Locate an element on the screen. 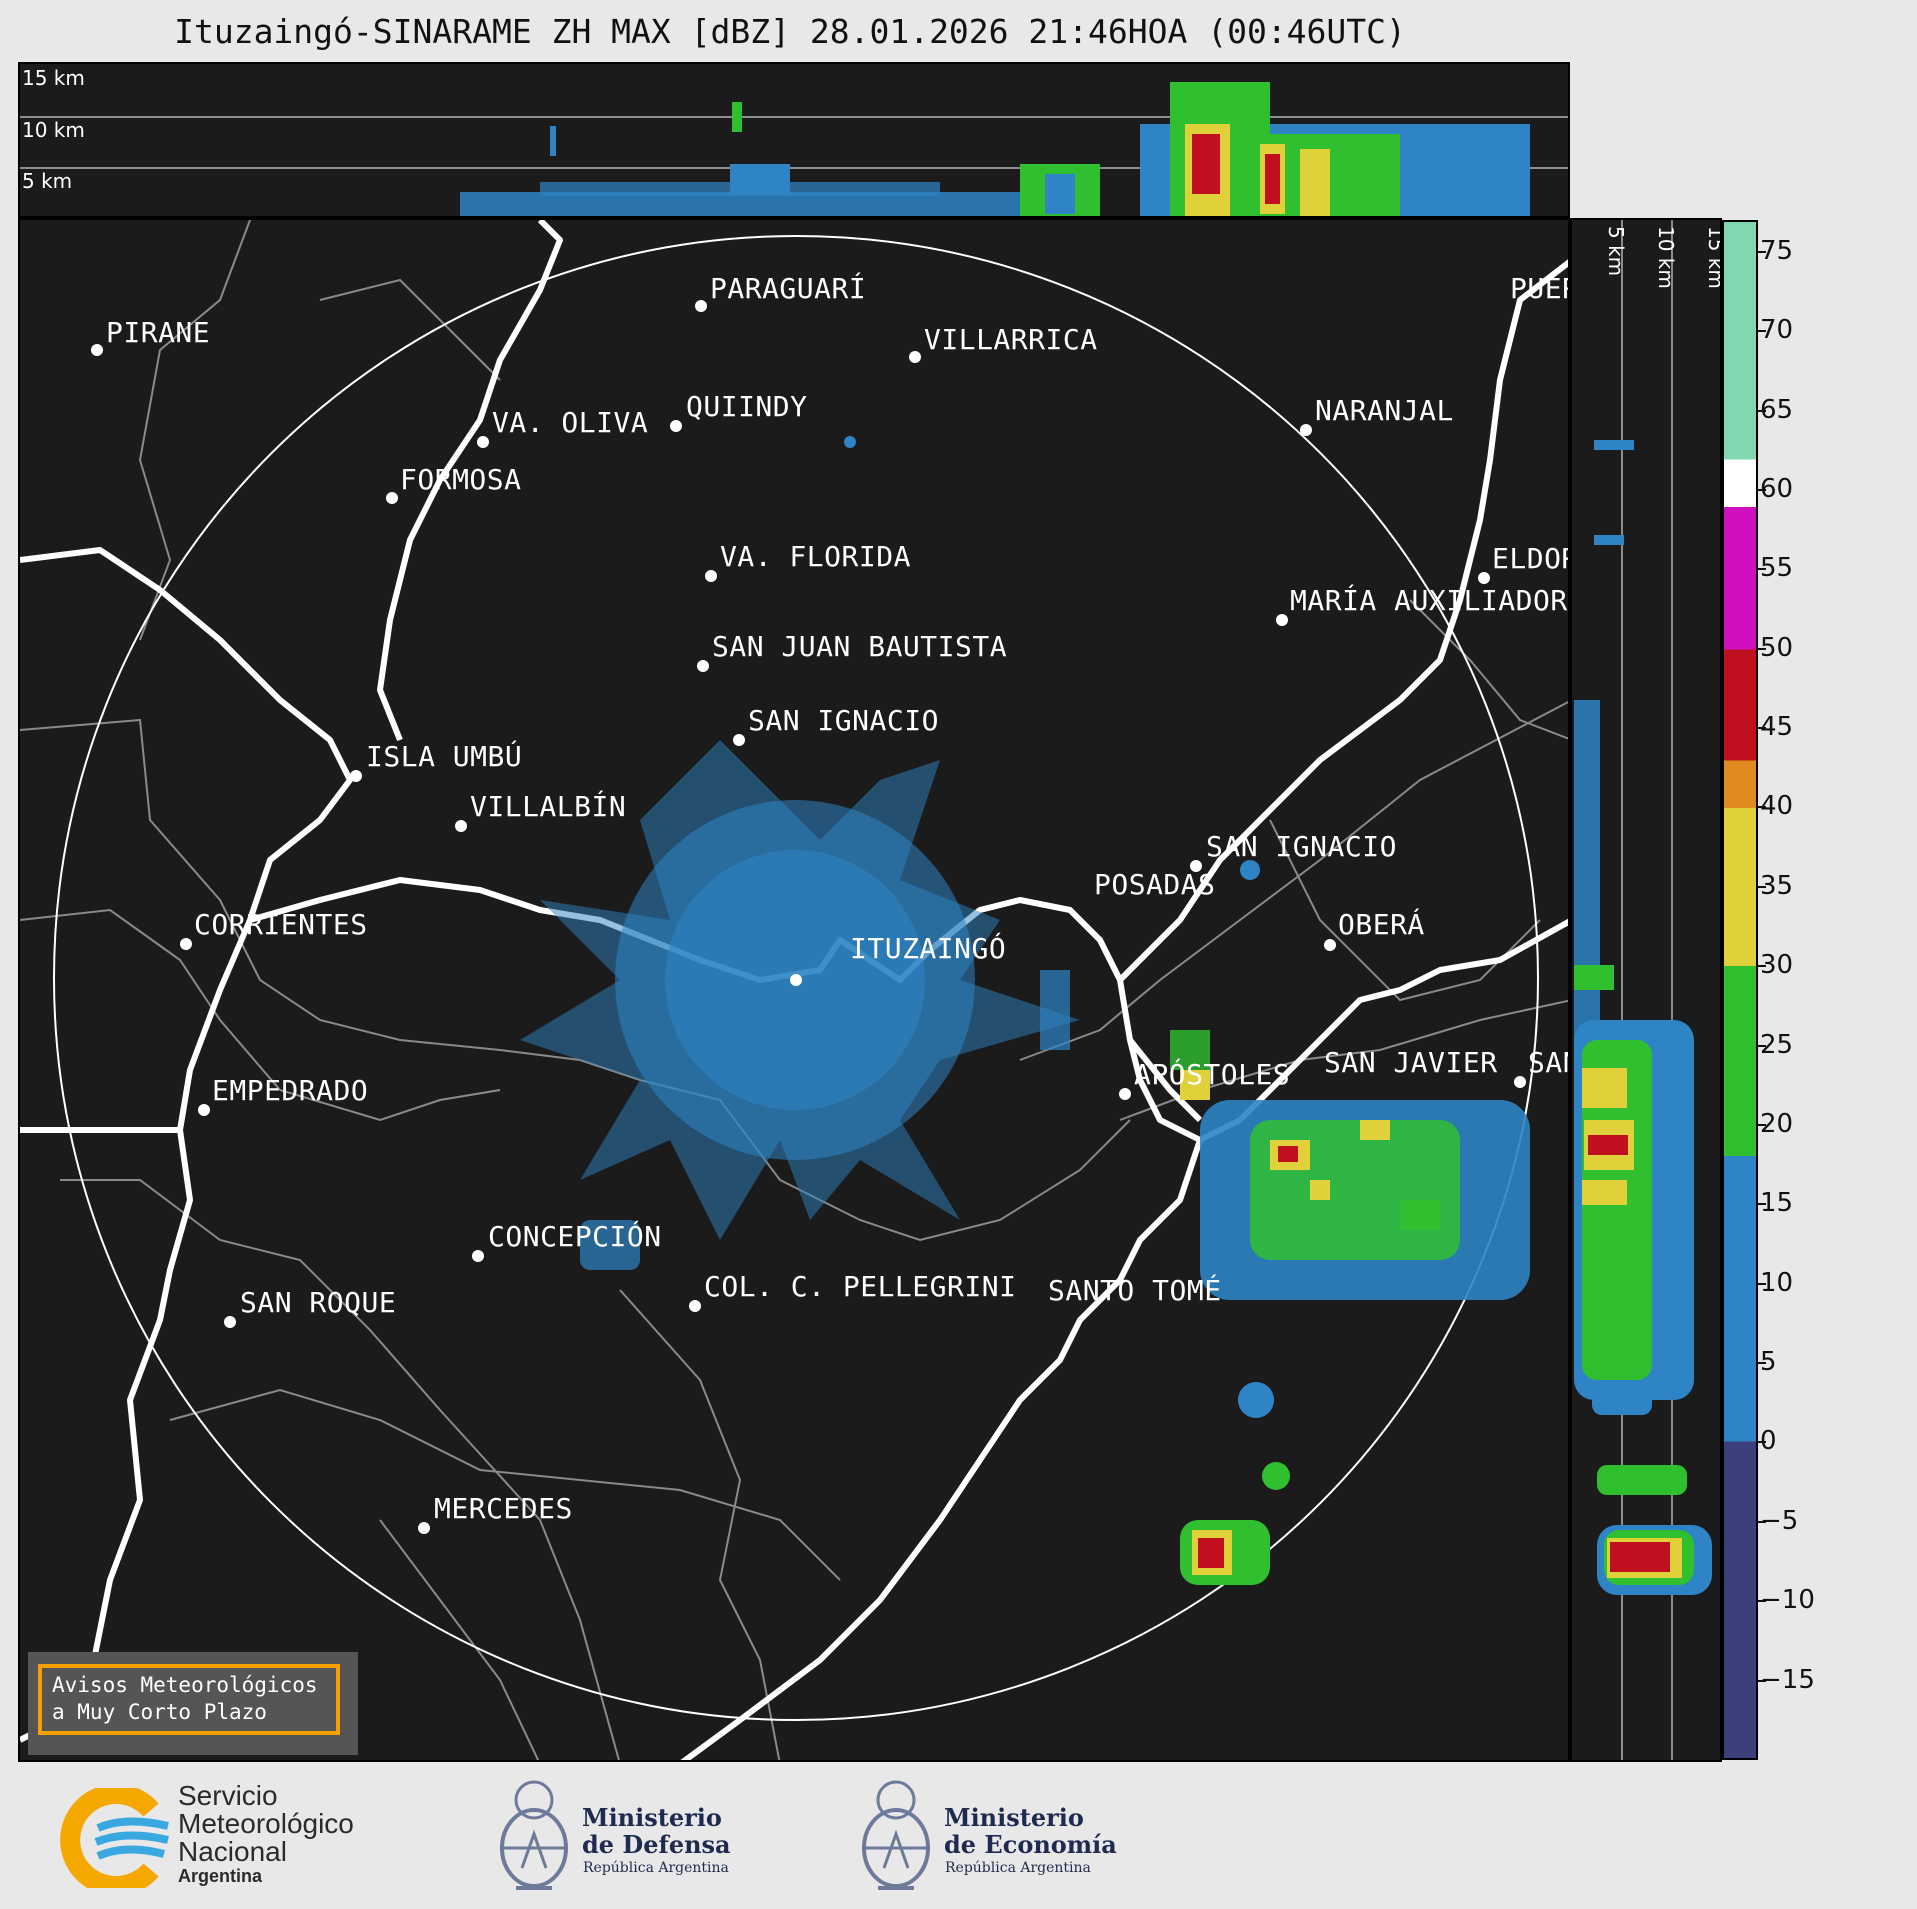 This screenshot has width=1917, height=1909. colorbar-tick-label: 15 is located at coordinates (1777, 1203).